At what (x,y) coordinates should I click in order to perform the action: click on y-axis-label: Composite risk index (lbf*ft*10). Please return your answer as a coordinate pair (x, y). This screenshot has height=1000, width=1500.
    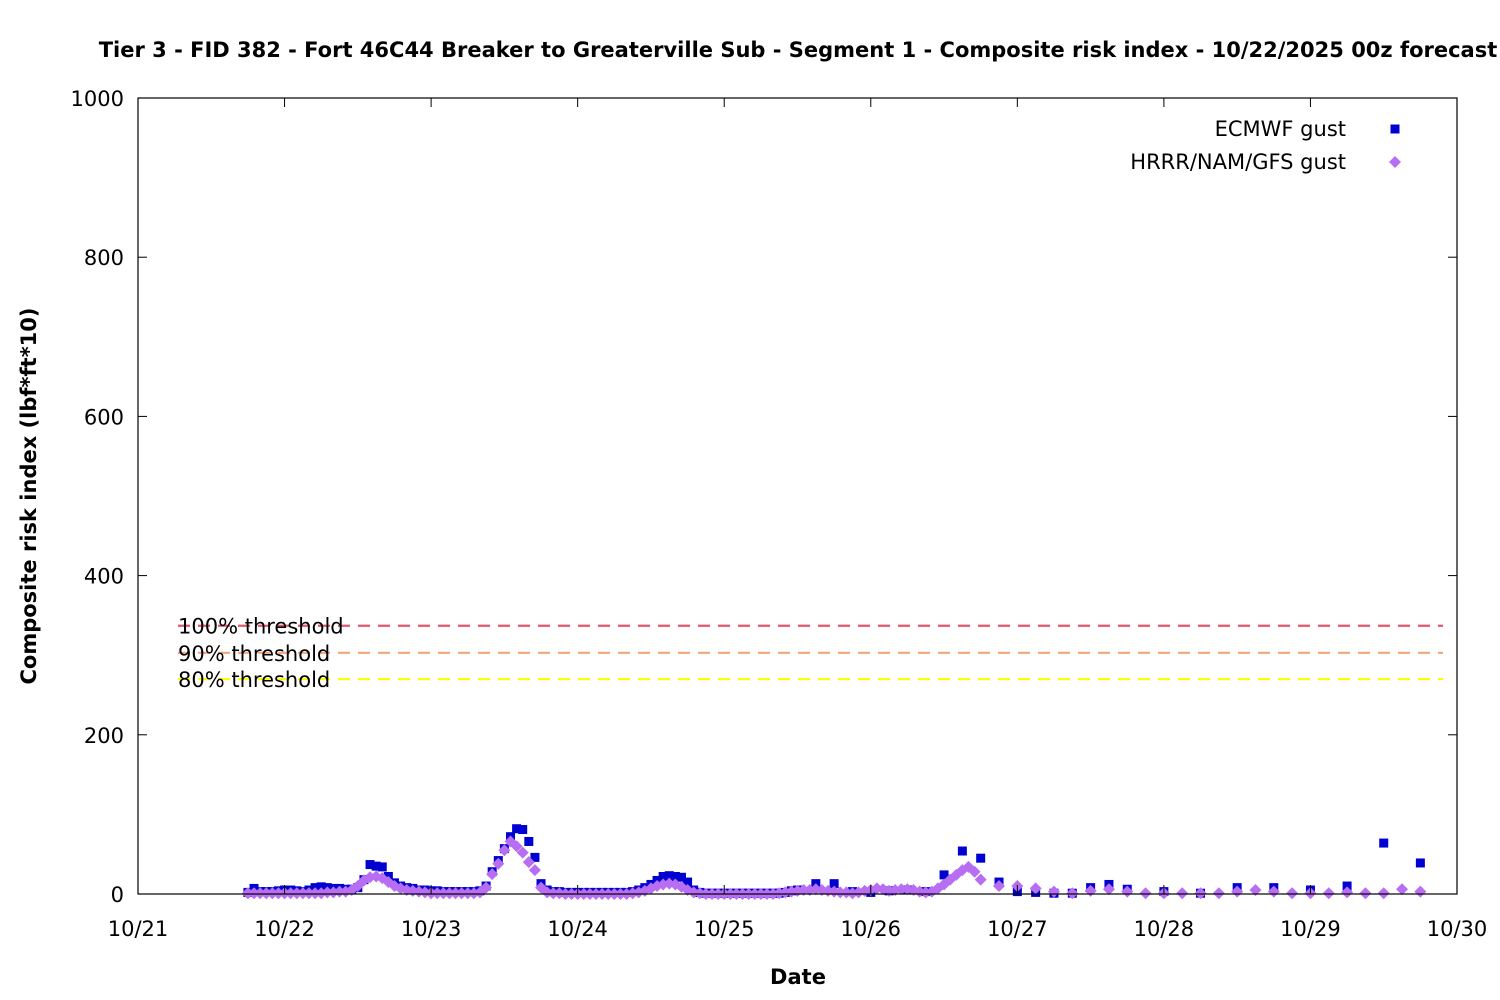
    Looking at the image, I should click on (29, 495).